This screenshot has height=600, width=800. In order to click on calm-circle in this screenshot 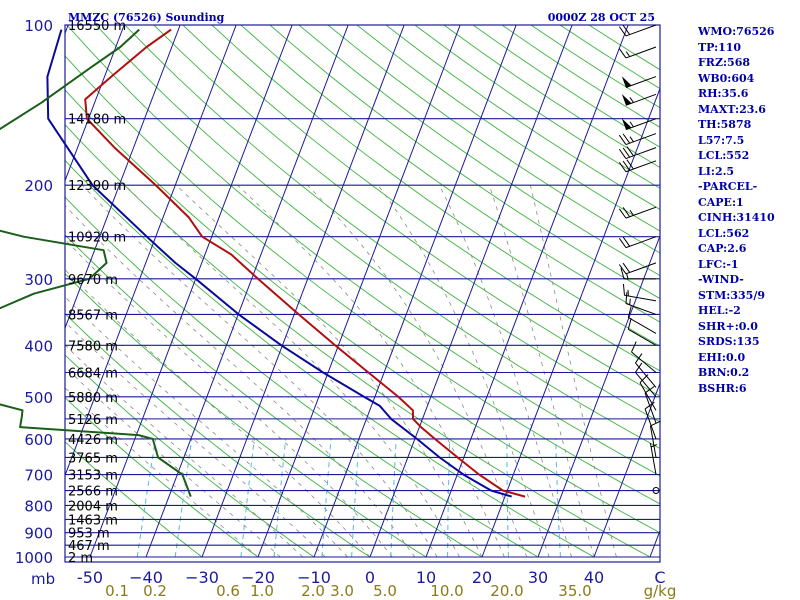, I will do `click(656, 491)`.